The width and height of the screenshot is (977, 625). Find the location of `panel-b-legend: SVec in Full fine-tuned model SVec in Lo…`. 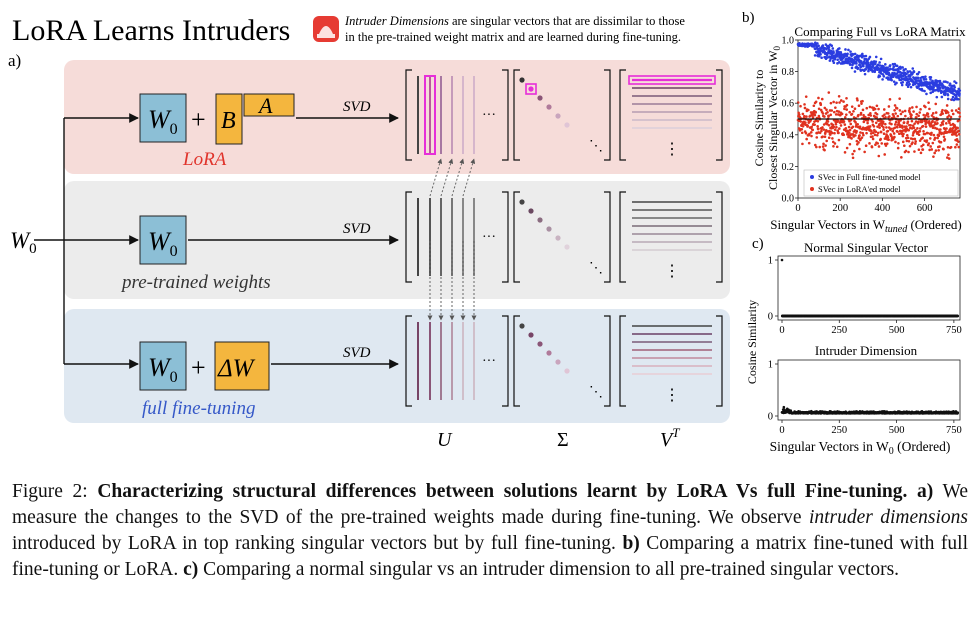

panel-b-legend: SVec in Full fine-tuned model SVec in Lo… is located at coordinates (881, 183).